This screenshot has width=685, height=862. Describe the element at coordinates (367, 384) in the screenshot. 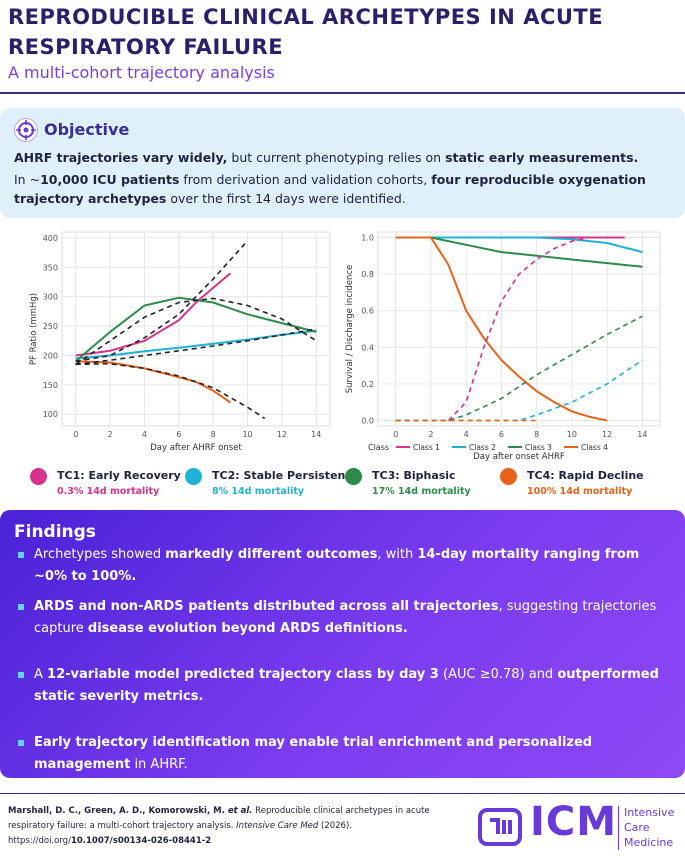

I see `y-tick-label: 0.2` at that location.